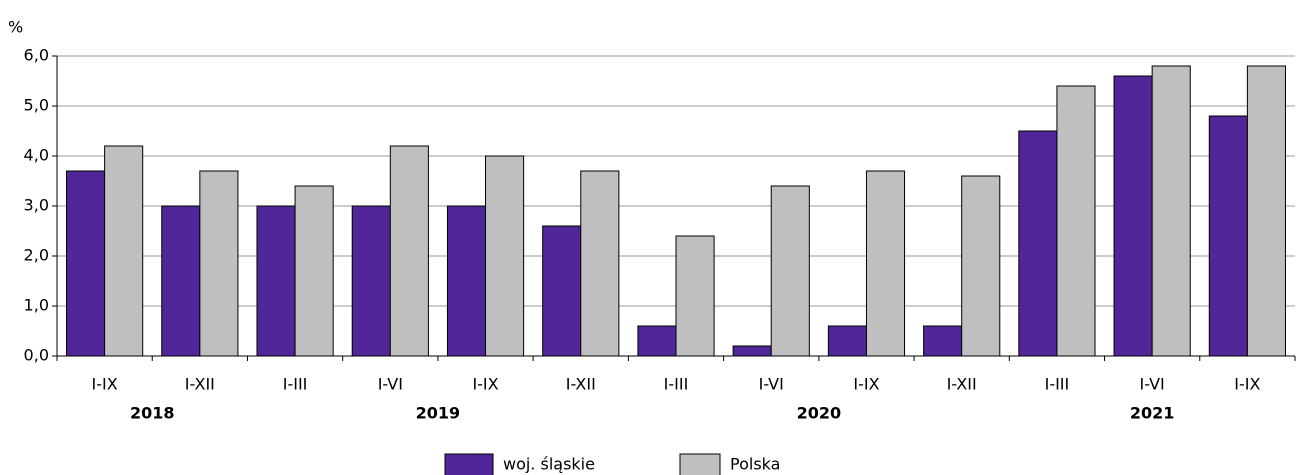 This screenshot has height=475, width=1298. What do you see at coordinates (36, 155) in the screenshot?
I see `y-tick-label: 4,0` at bounding box center [36, 155].